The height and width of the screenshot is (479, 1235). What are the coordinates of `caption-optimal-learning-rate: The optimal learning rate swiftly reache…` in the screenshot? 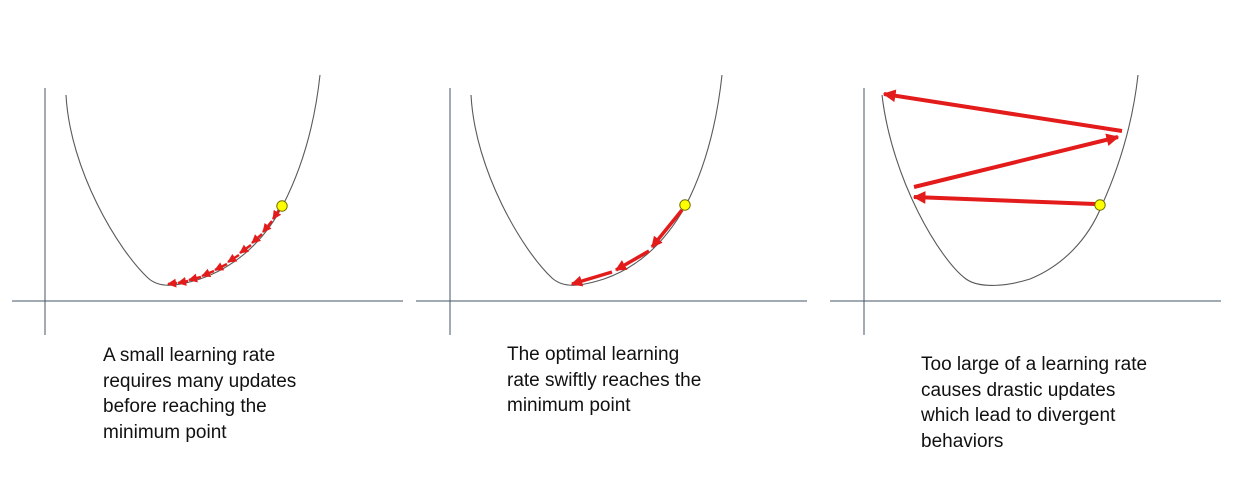 It's located at (604, 380).